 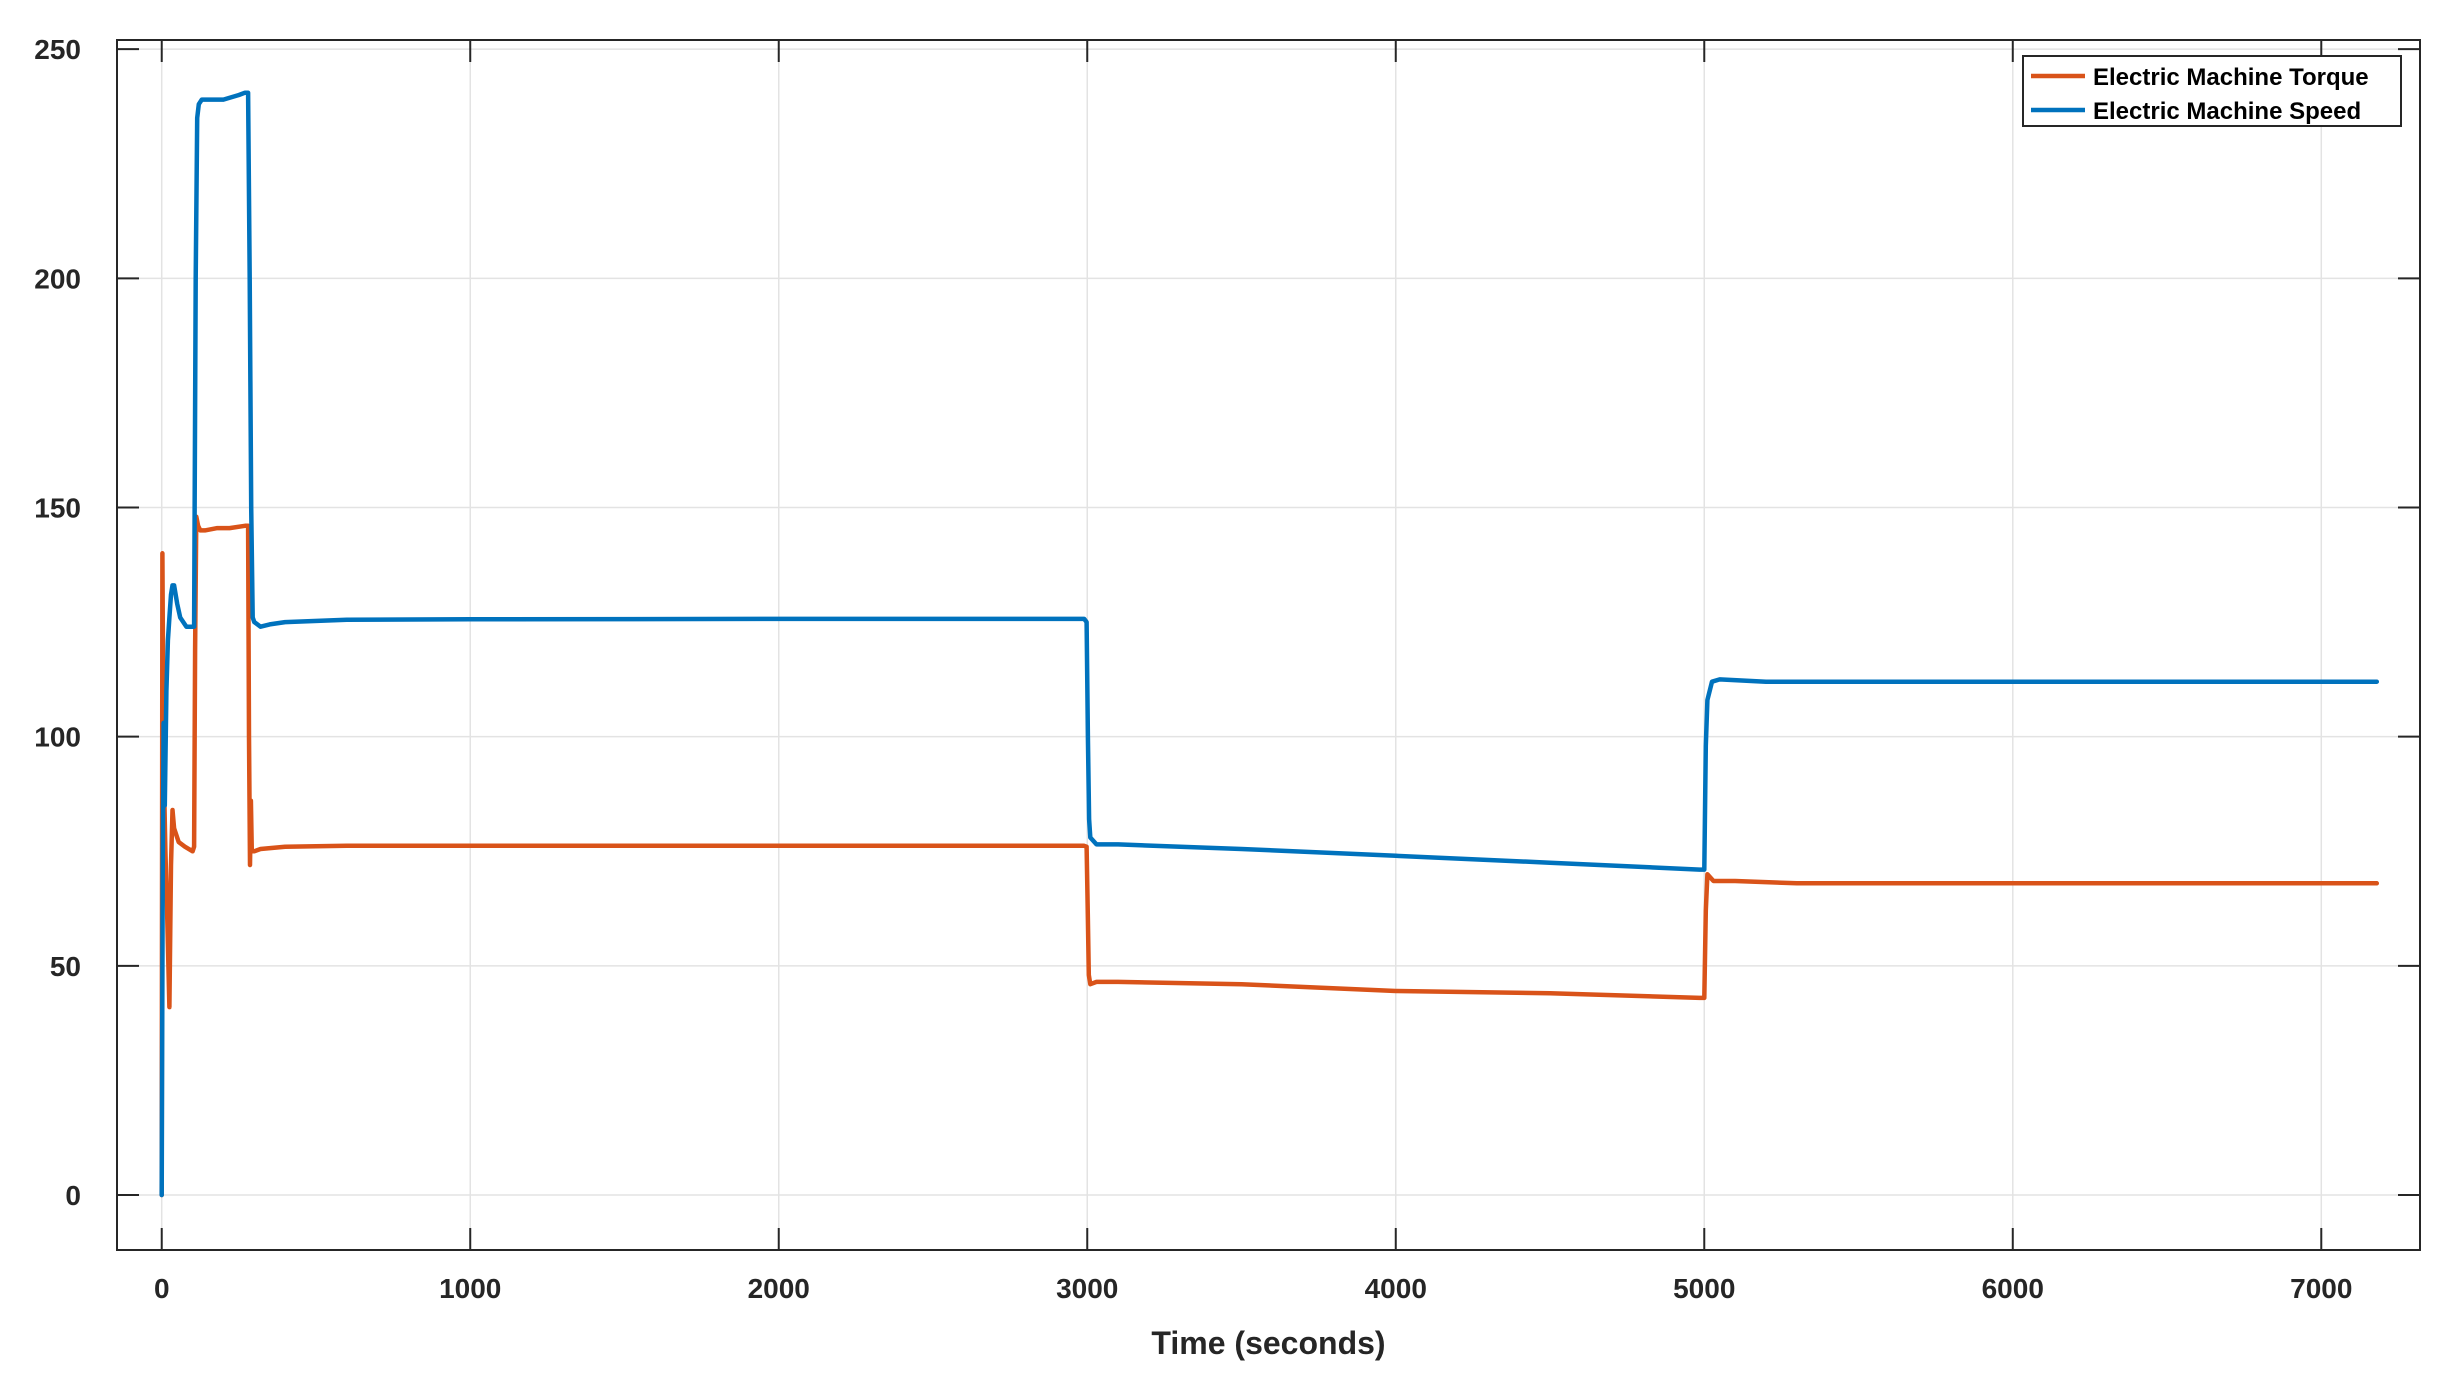 I want to click on x-tick-label: 2000, so click(x=779, y=1288).